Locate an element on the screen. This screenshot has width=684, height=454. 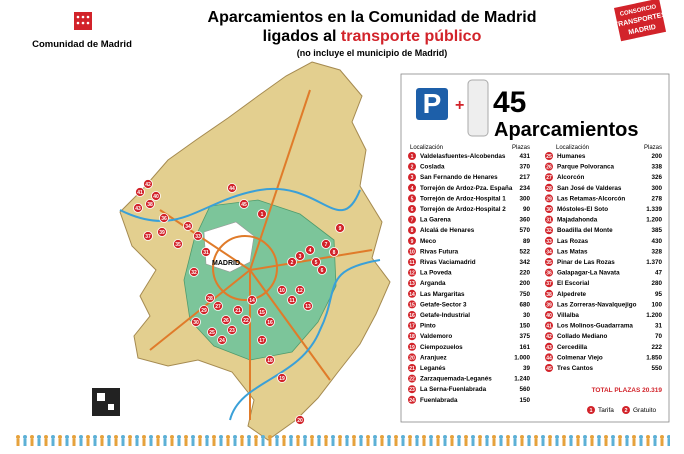
parking-name: Valdelasfuentes-Alcobendas is located at coordinates (463, 156).